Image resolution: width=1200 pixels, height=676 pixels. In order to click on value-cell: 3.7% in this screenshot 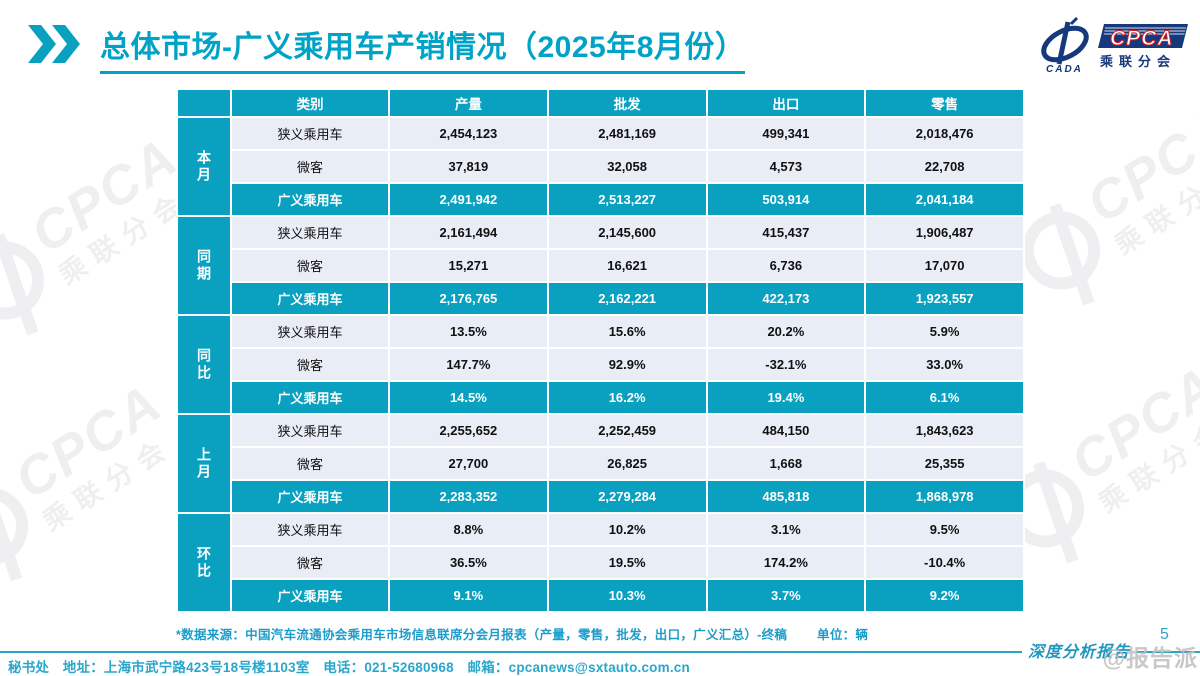, I will do `click(786, 595)`.